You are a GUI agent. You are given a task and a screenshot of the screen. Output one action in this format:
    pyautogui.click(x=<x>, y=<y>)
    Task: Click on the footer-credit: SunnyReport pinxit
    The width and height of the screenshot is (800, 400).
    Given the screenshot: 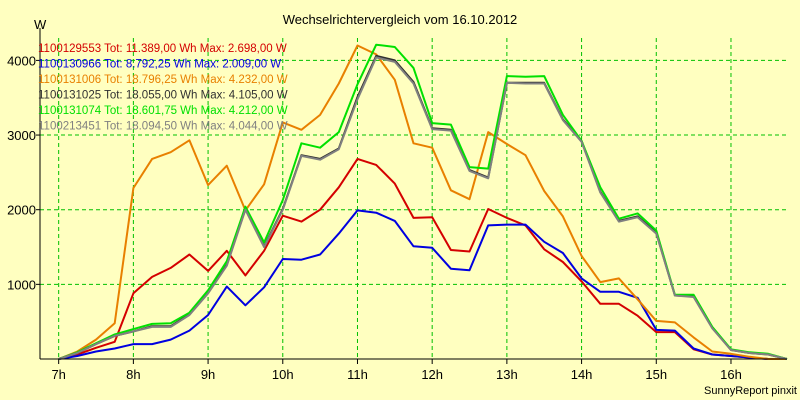 What is the action you would take?
    pyautogui.click(x=750, y=391)
    